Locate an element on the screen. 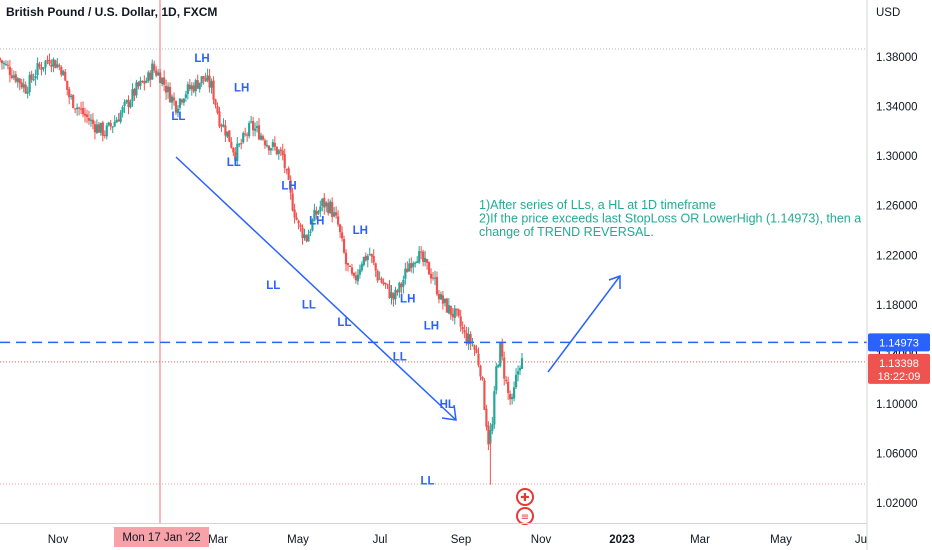  x-tick-label: Mar is located at coordinates (700, 540).